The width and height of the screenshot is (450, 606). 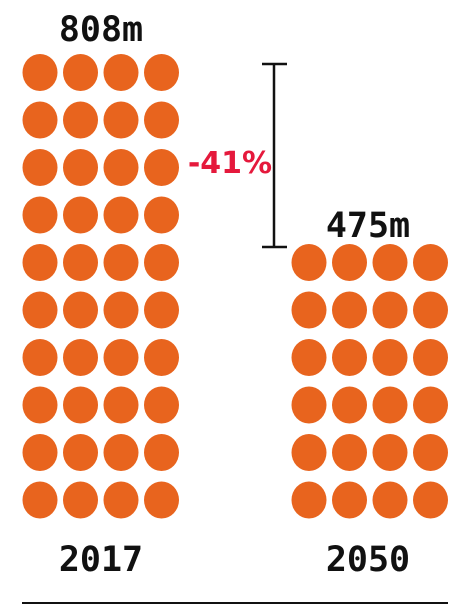 I want to click on category-label-2017: 2017, so click(x=101, y=560).